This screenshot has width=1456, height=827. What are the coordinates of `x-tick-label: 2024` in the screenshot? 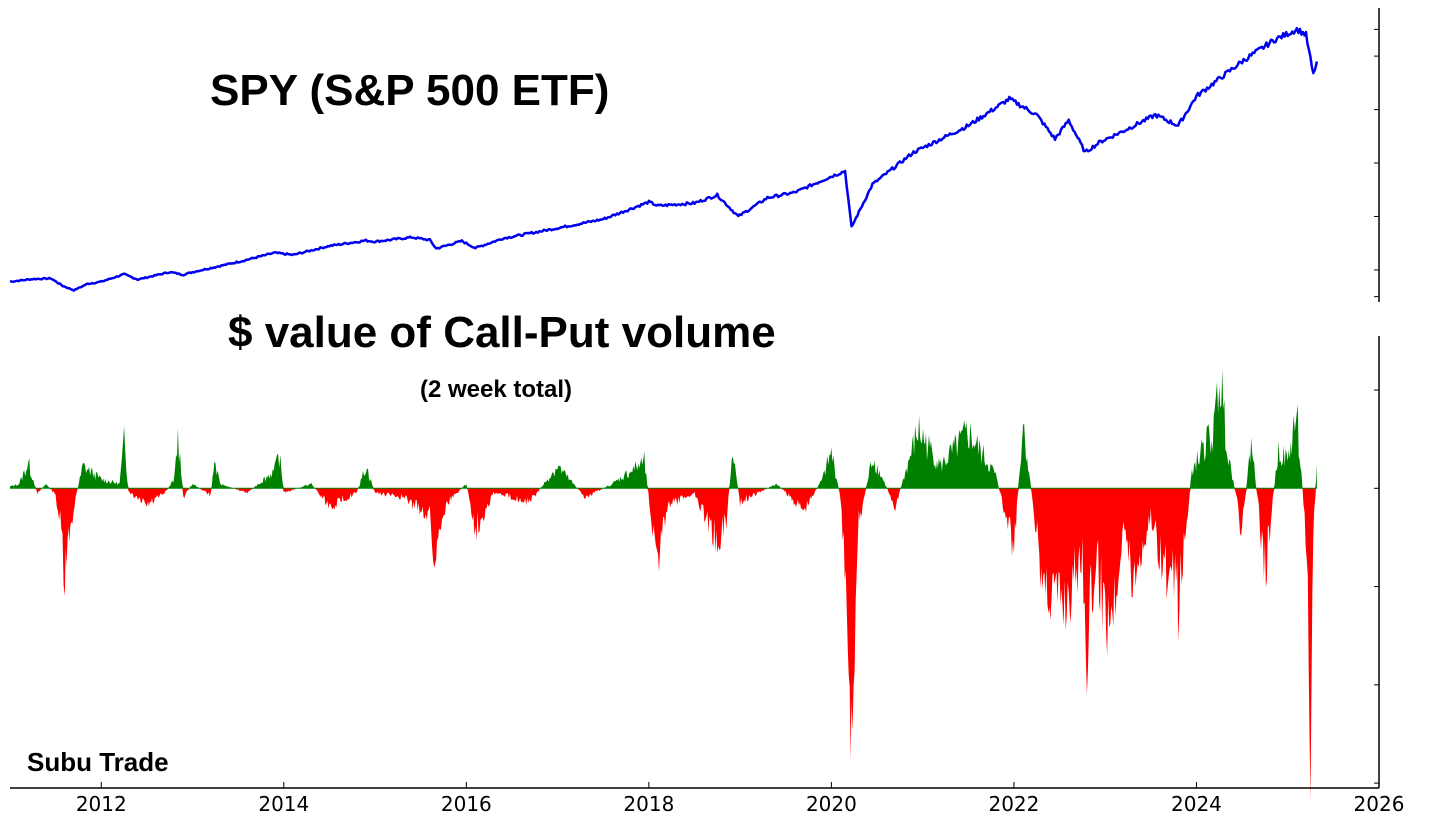 It's located at (1196, 804).